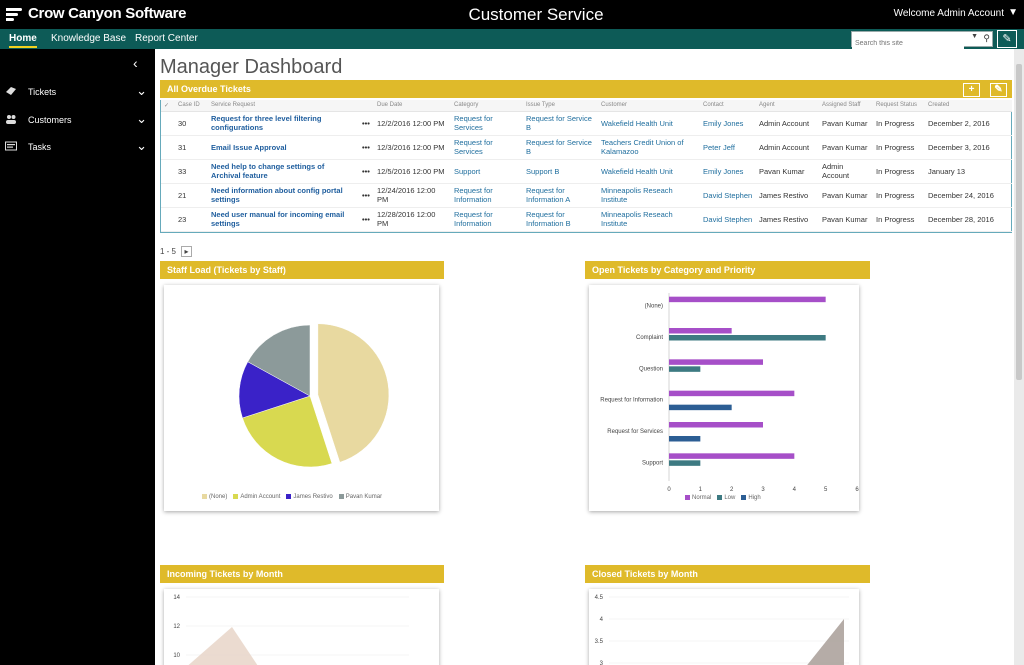 This screenshot has width=1024, height=665. What do you see at coordinates (168, 106) in the screenshot?
I see `column-header: ✓` at bounding box center [168, 106].